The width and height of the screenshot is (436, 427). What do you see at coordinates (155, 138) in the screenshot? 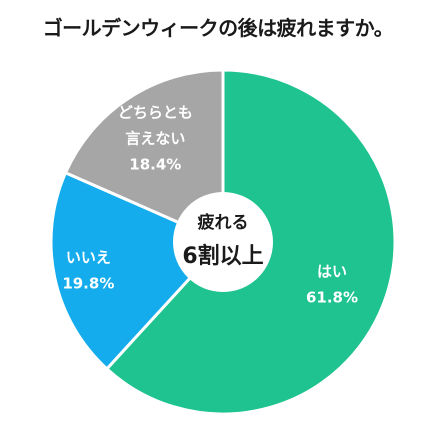
I see `slice-category-label: 言えない` at bounding box center [155, 138].